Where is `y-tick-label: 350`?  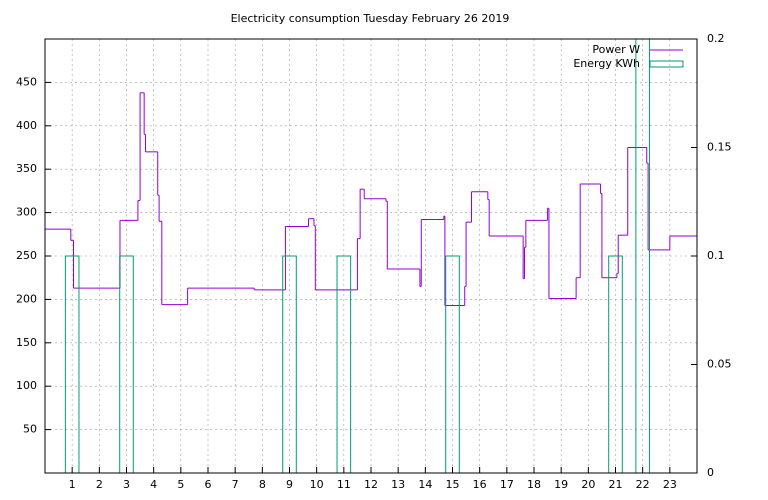
y-tick-label: 350 is located at coordinates (26, 168).